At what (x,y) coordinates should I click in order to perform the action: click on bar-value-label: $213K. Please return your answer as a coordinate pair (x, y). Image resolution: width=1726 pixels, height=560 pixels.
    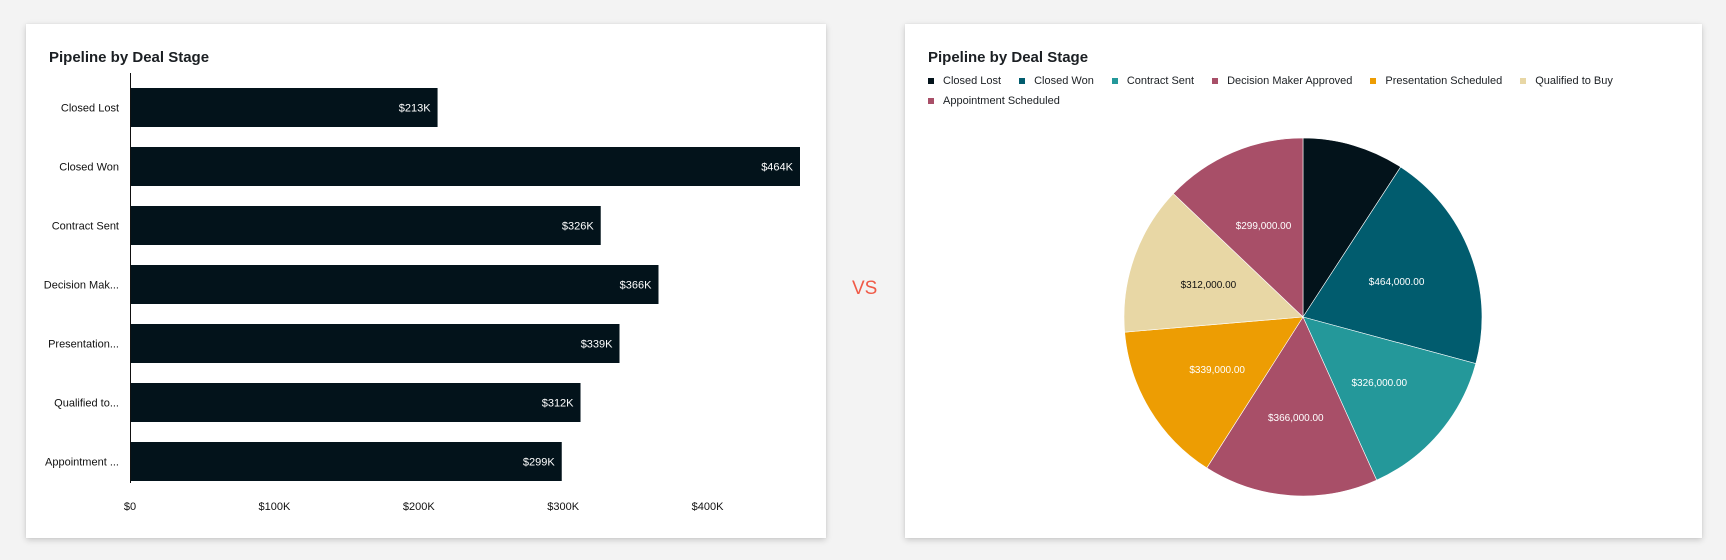
    Looking at the image, I should click on (415, 109).